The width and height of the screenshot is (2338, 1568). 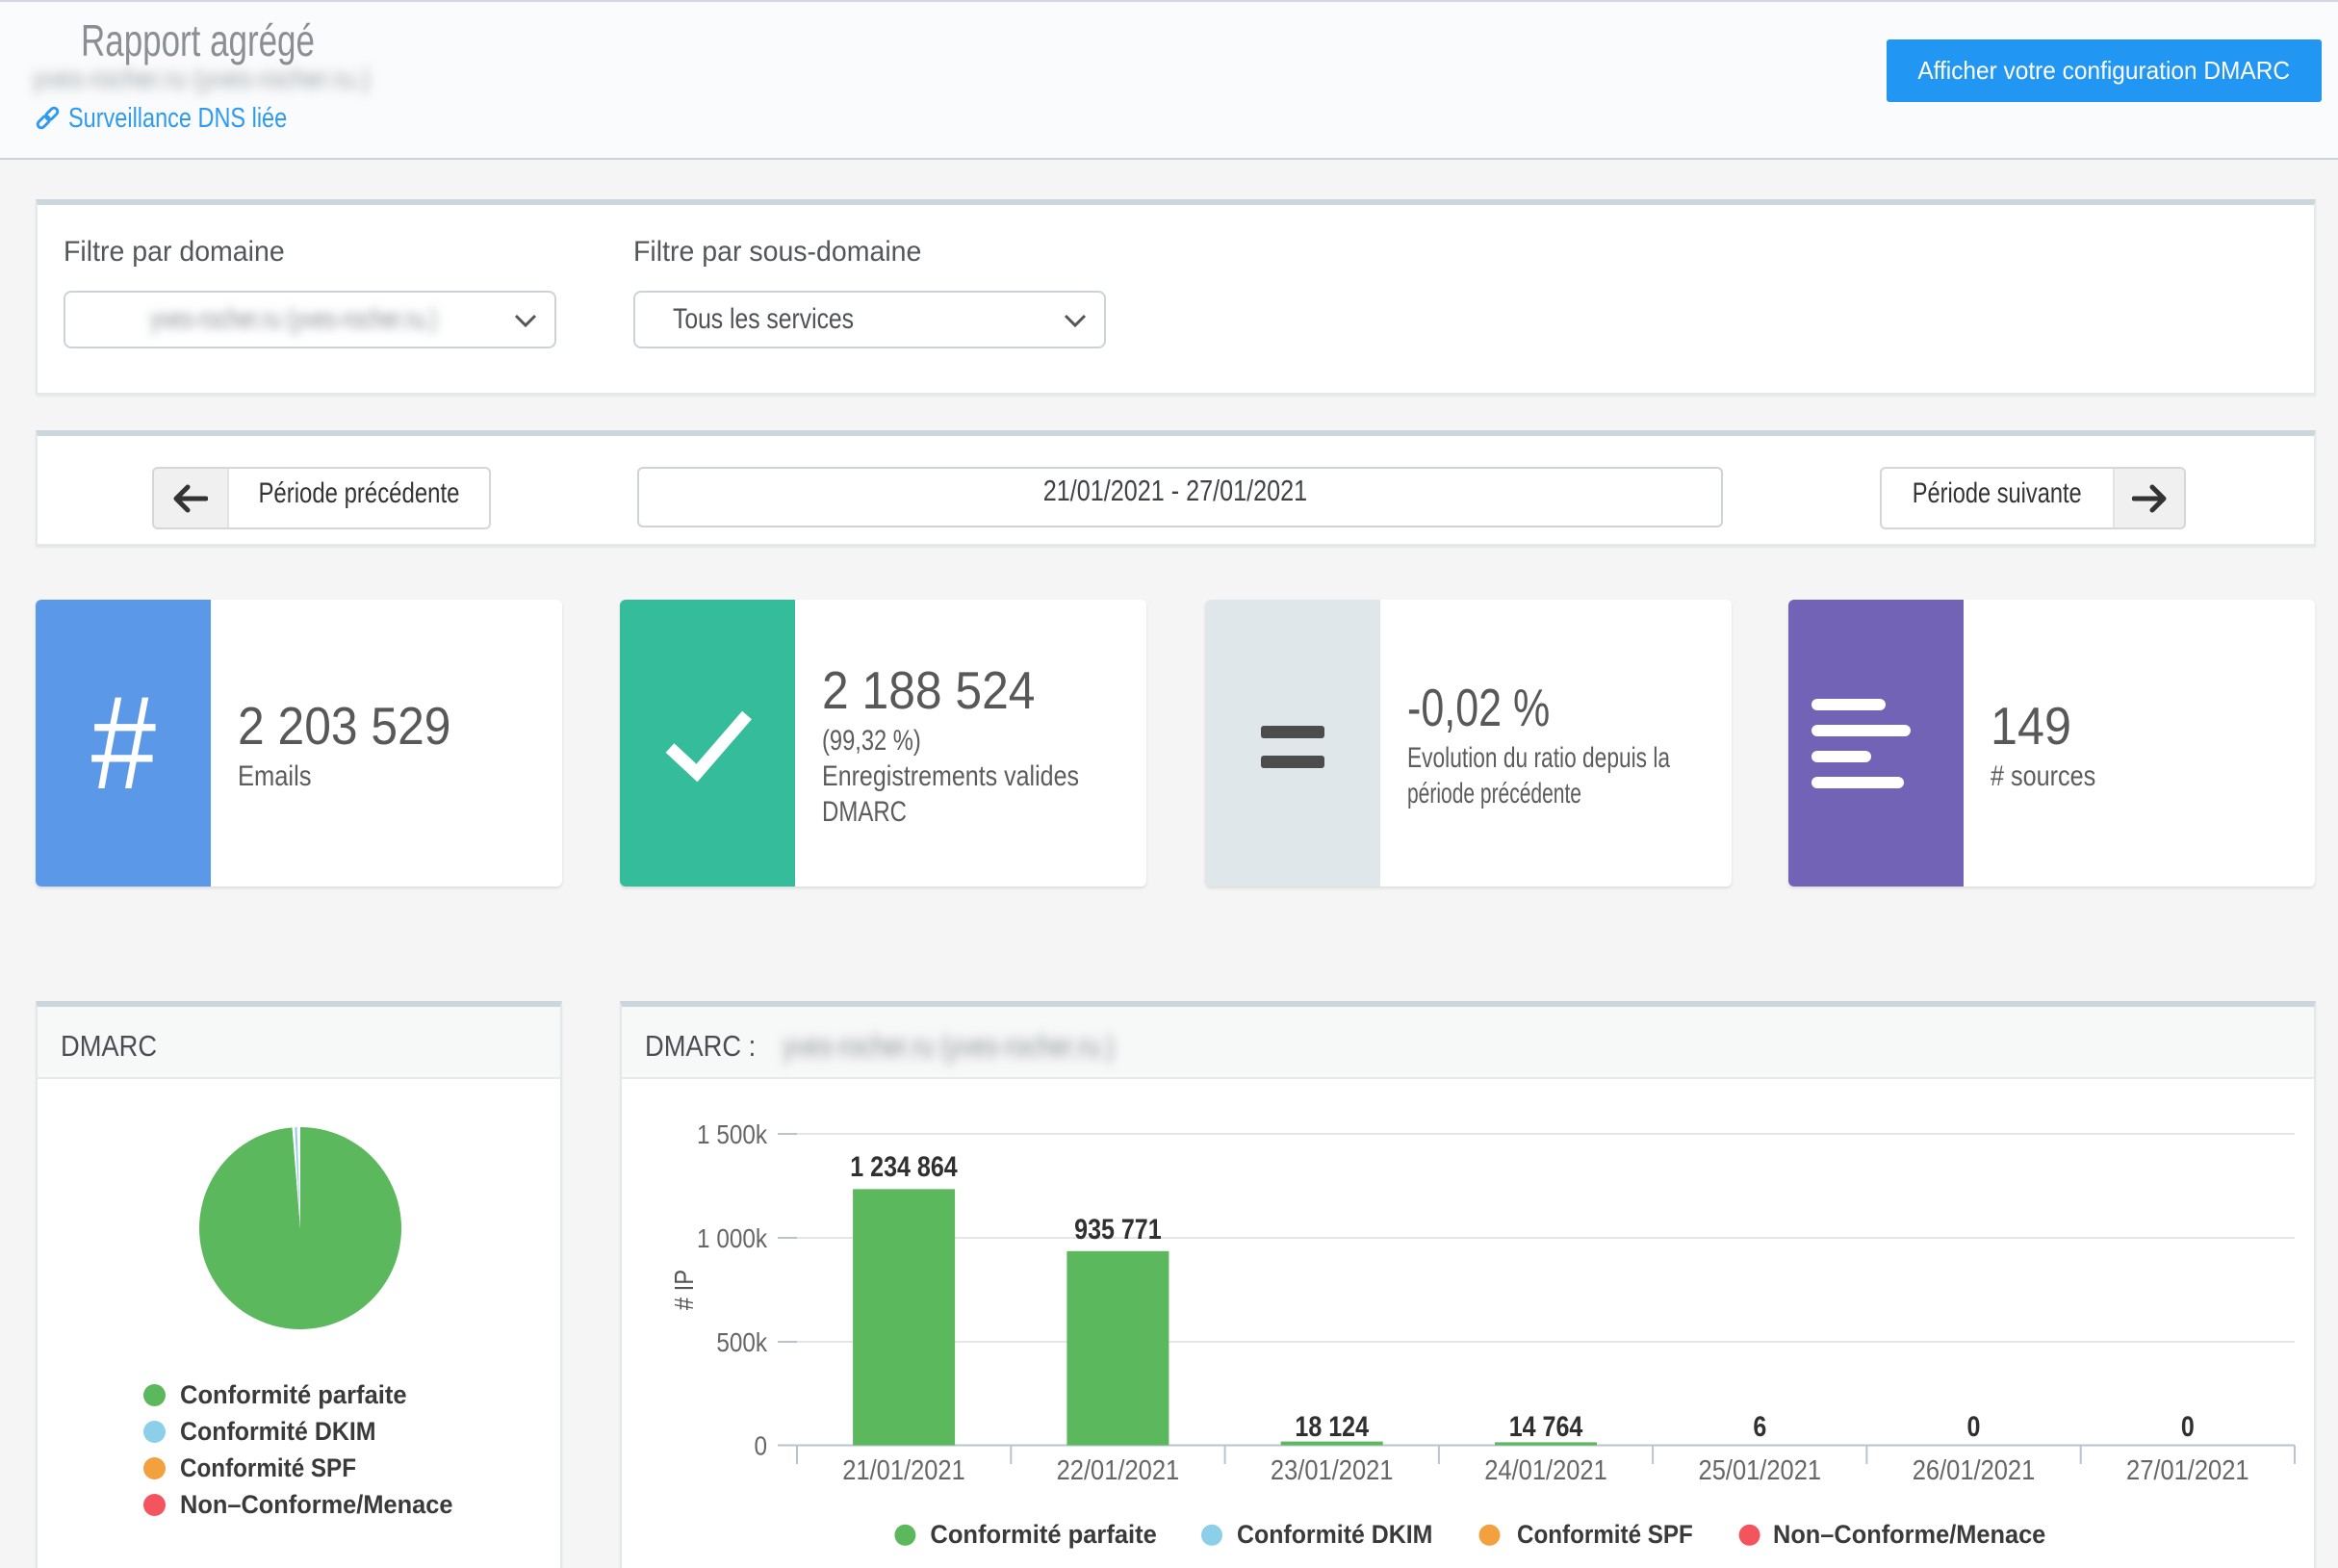 I want to click on svg-text: 24/01/2021, so click(x=1545, y=1469).